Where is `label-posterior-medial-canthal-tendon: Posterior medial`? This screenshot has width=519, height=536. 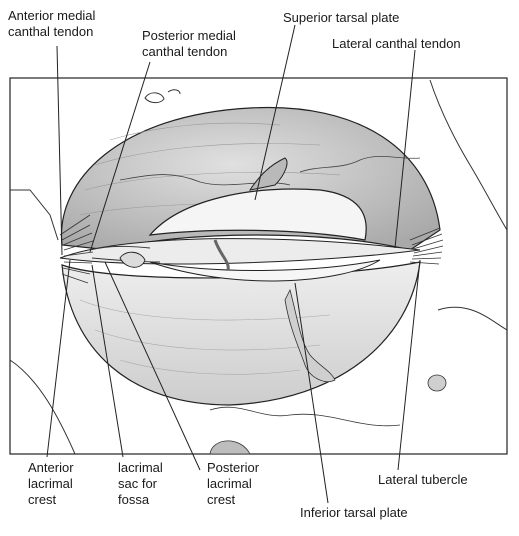
label-posterior-medial-canthal-tendon: Posterior medial is located at coordinates (189, 35).